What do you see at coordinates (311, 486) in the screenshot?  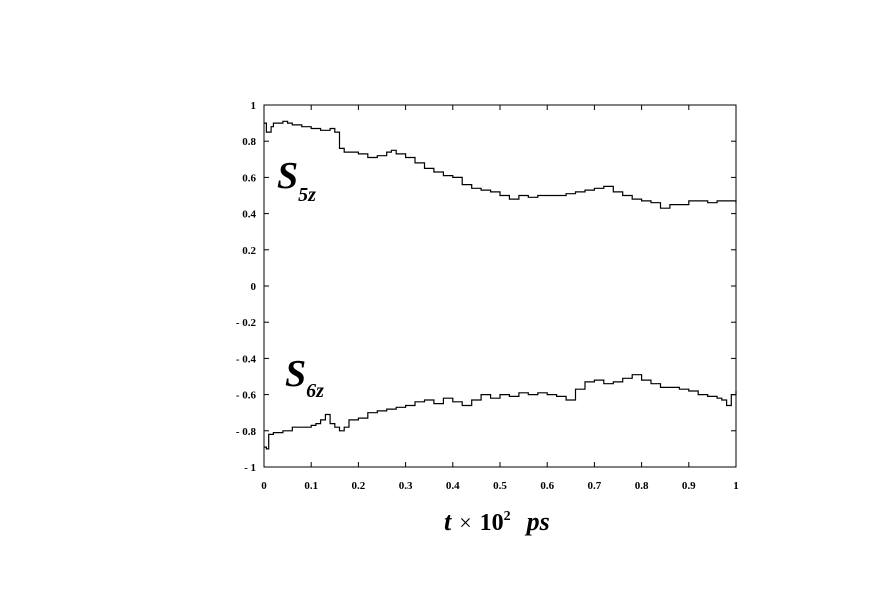 I see `x-tick-label: 0.1` at bounding box center [311, 486].